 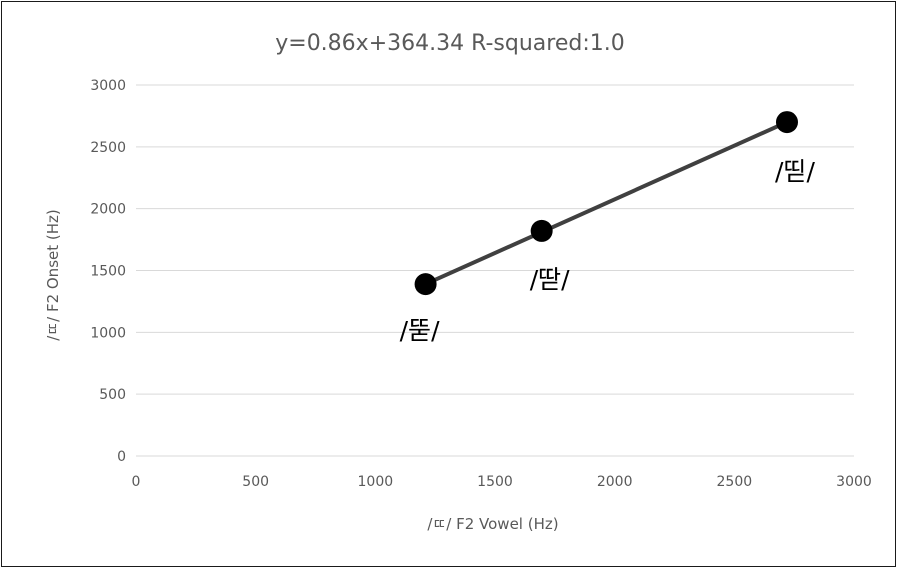 I want to click on x-axis-ticks: 0 500 1000 1500 2000 2500 3000, so click(x=502, y=482).